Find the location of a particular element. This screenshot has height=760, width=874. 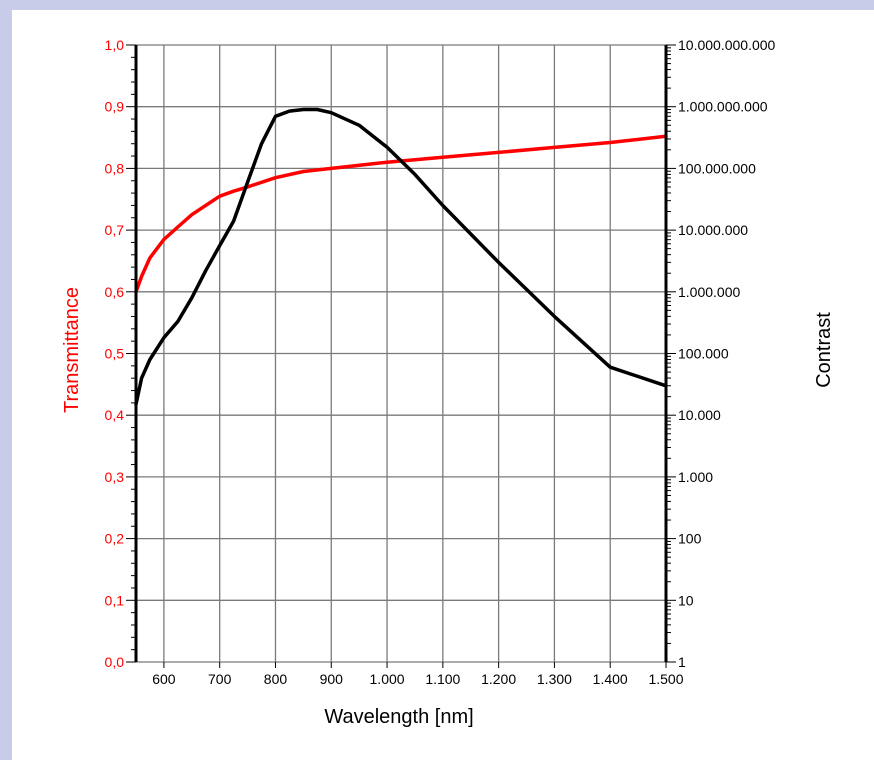

x-tick-label: 1.500 is located at coordinates (665, 679).